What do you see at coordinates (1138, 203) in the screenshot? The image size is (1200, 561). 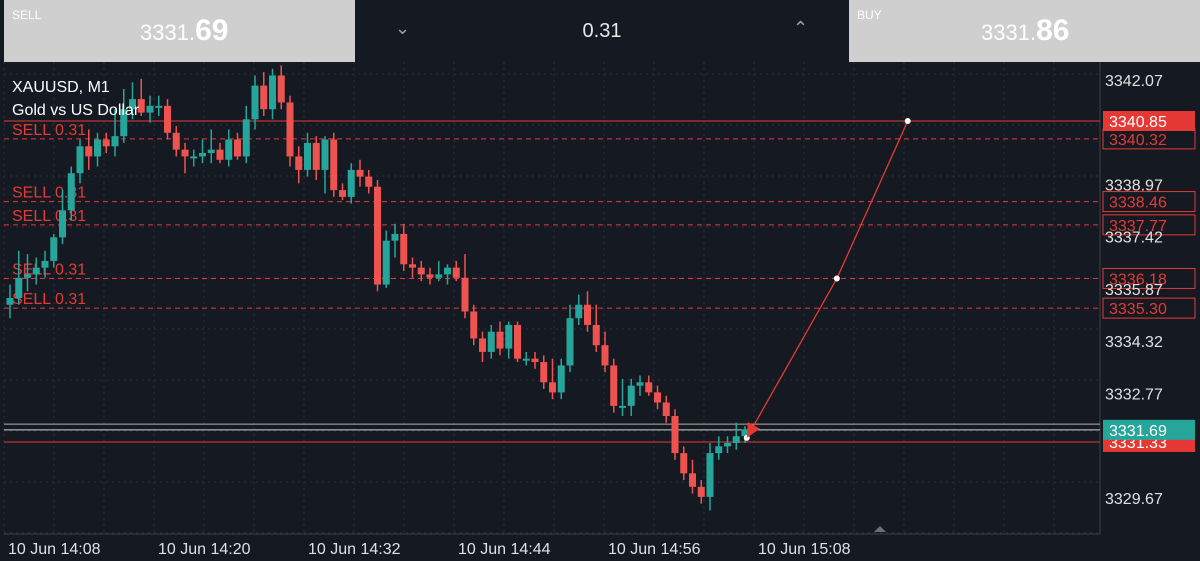 I see `order-price-label: 3338.46` at bounding box center [1138, 203].